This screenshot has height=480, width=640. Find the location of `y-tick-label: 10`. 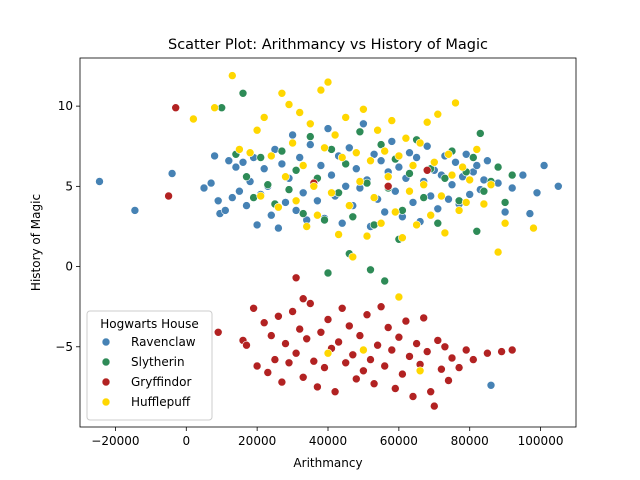

y-tick-label: 10 is located at coordinates (65, 106).